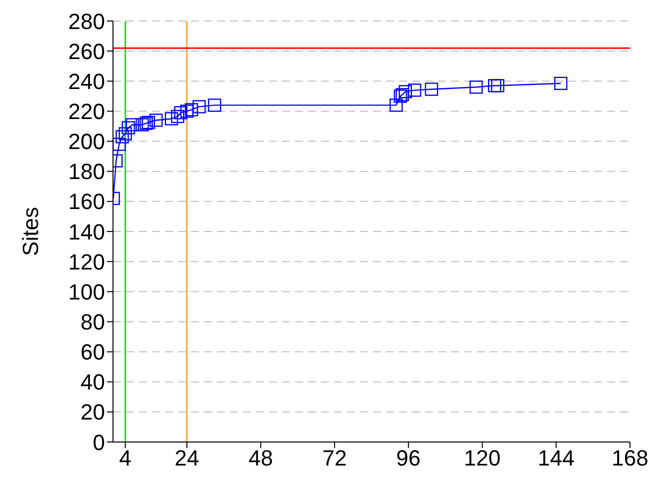 This screenshot has width=660, height=486. I want to click on y-tick-label: 80, so click(92, 322).